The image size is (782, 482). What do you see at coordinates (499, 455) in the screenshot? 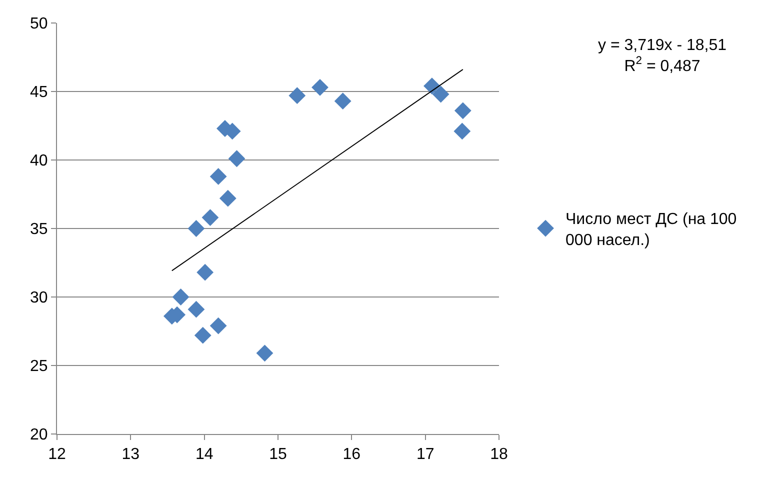
I see `x-tick-label: 18` at bounding box center [499, 455].